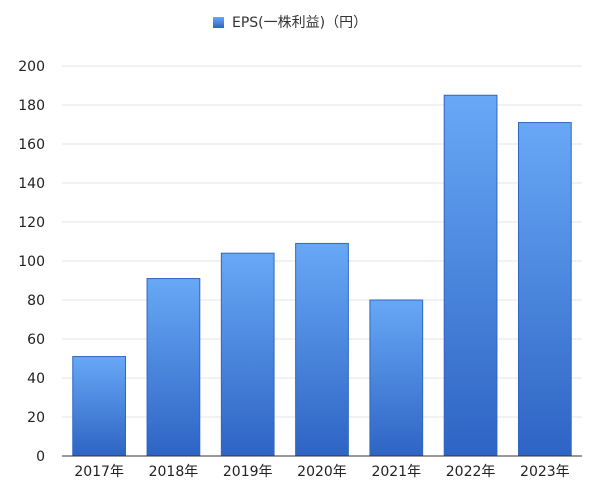 This screenshot has height=500, width=600. Describe the element at coordinates (248, 472) in the screenshot. I see `x-tick-label: 2019年` at that location.